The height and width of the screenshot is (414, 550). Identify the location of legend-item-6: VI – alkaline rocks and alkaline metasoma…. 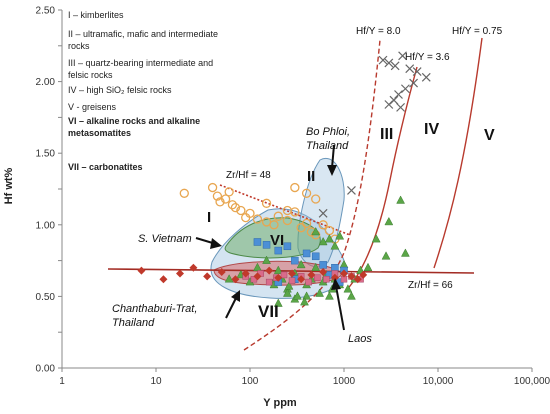
(134, 127).